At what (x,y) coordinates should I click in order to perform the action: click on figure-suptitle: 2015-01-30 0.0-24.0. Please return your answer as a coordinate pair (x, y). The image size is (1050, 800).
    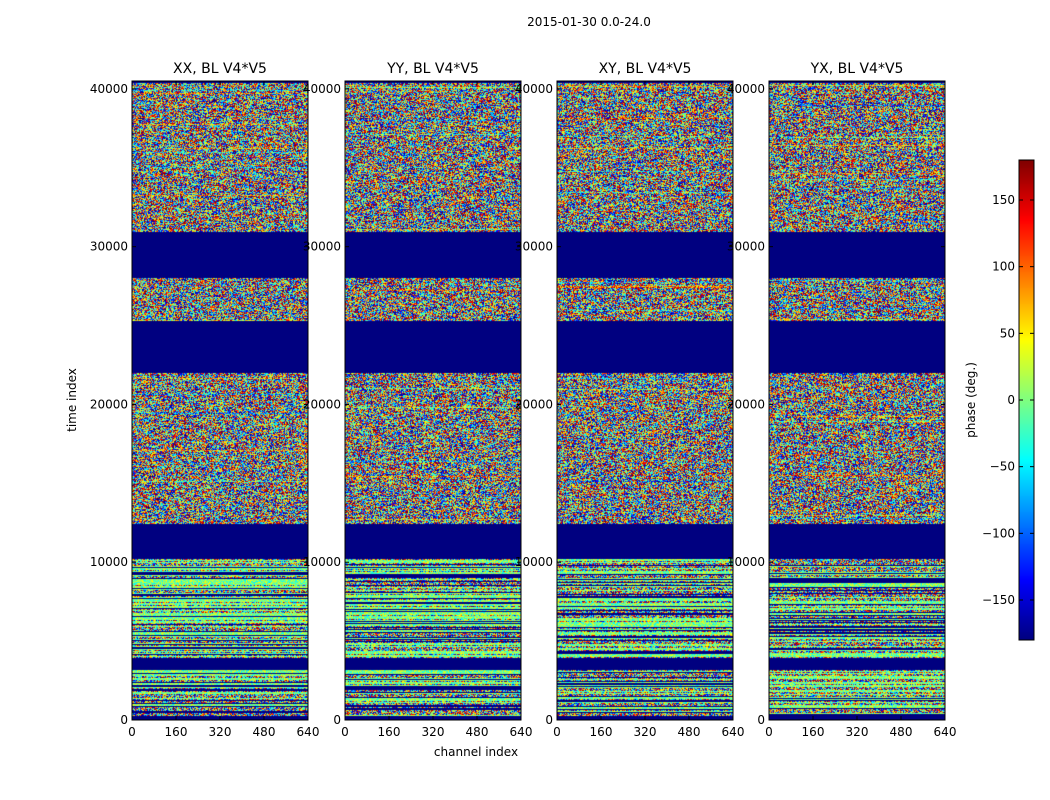
    Looking at the image, I should click on (589, 22).